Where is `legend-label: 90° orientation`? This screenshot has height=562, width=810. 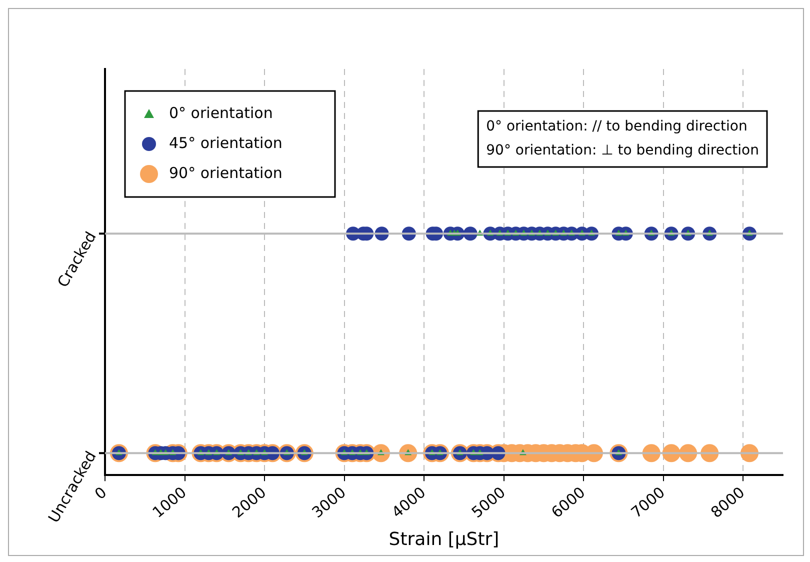 legend-label: 90° orientation is located at coordinates (225, 173).